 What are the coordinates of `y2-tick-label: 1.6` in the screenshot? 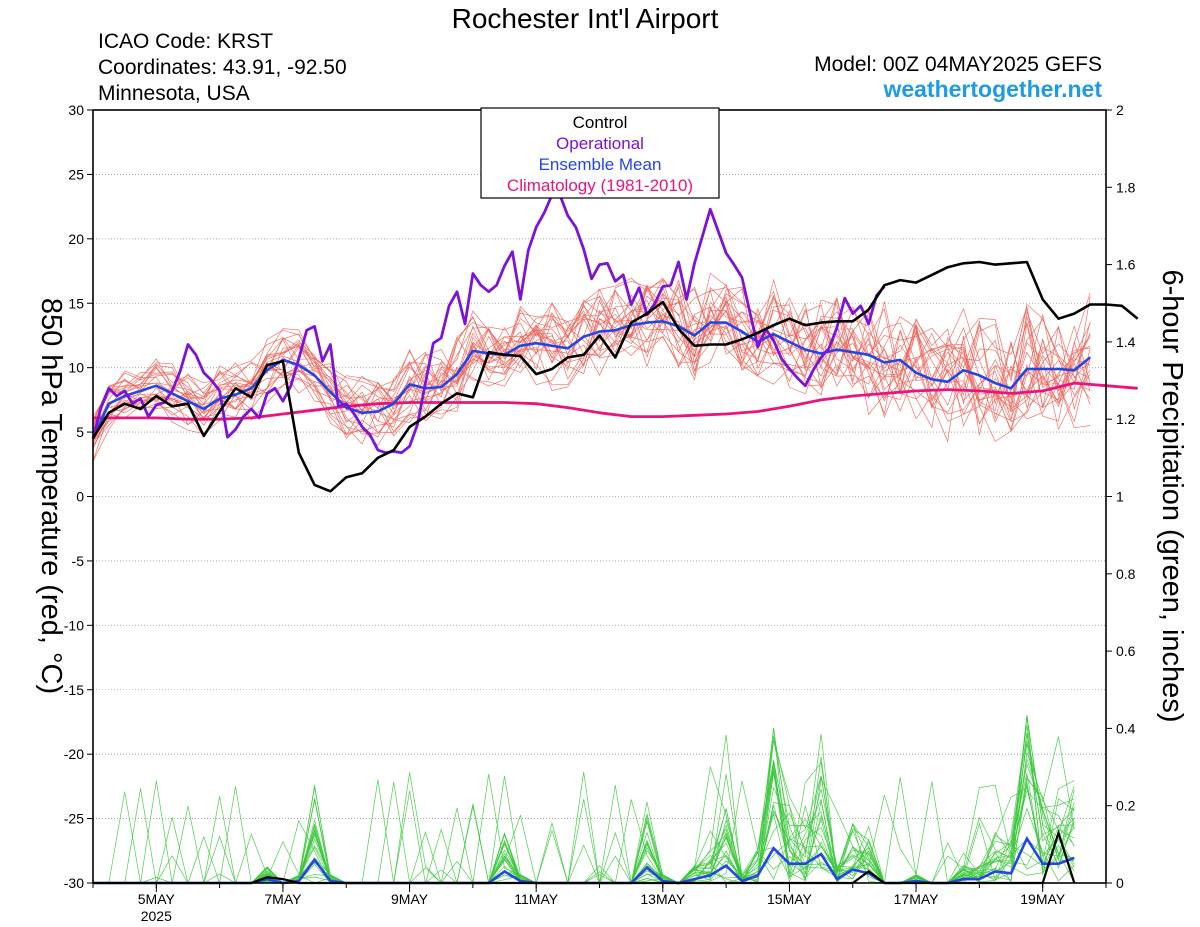 It's located at (1126, 265).